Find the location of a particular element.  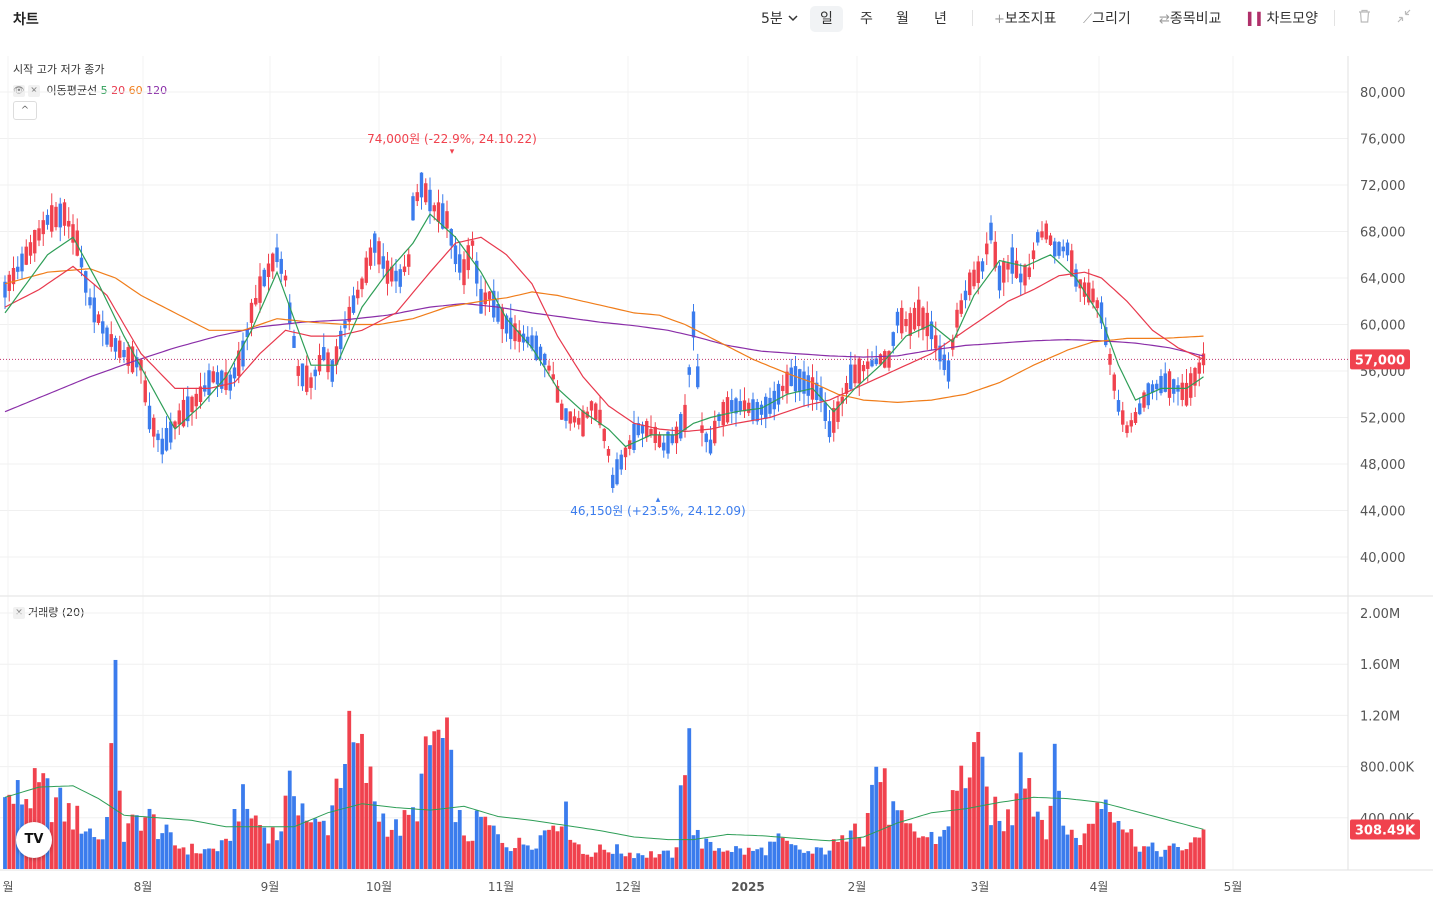

interval-select: 5분 is located at coordinates (780, 19).